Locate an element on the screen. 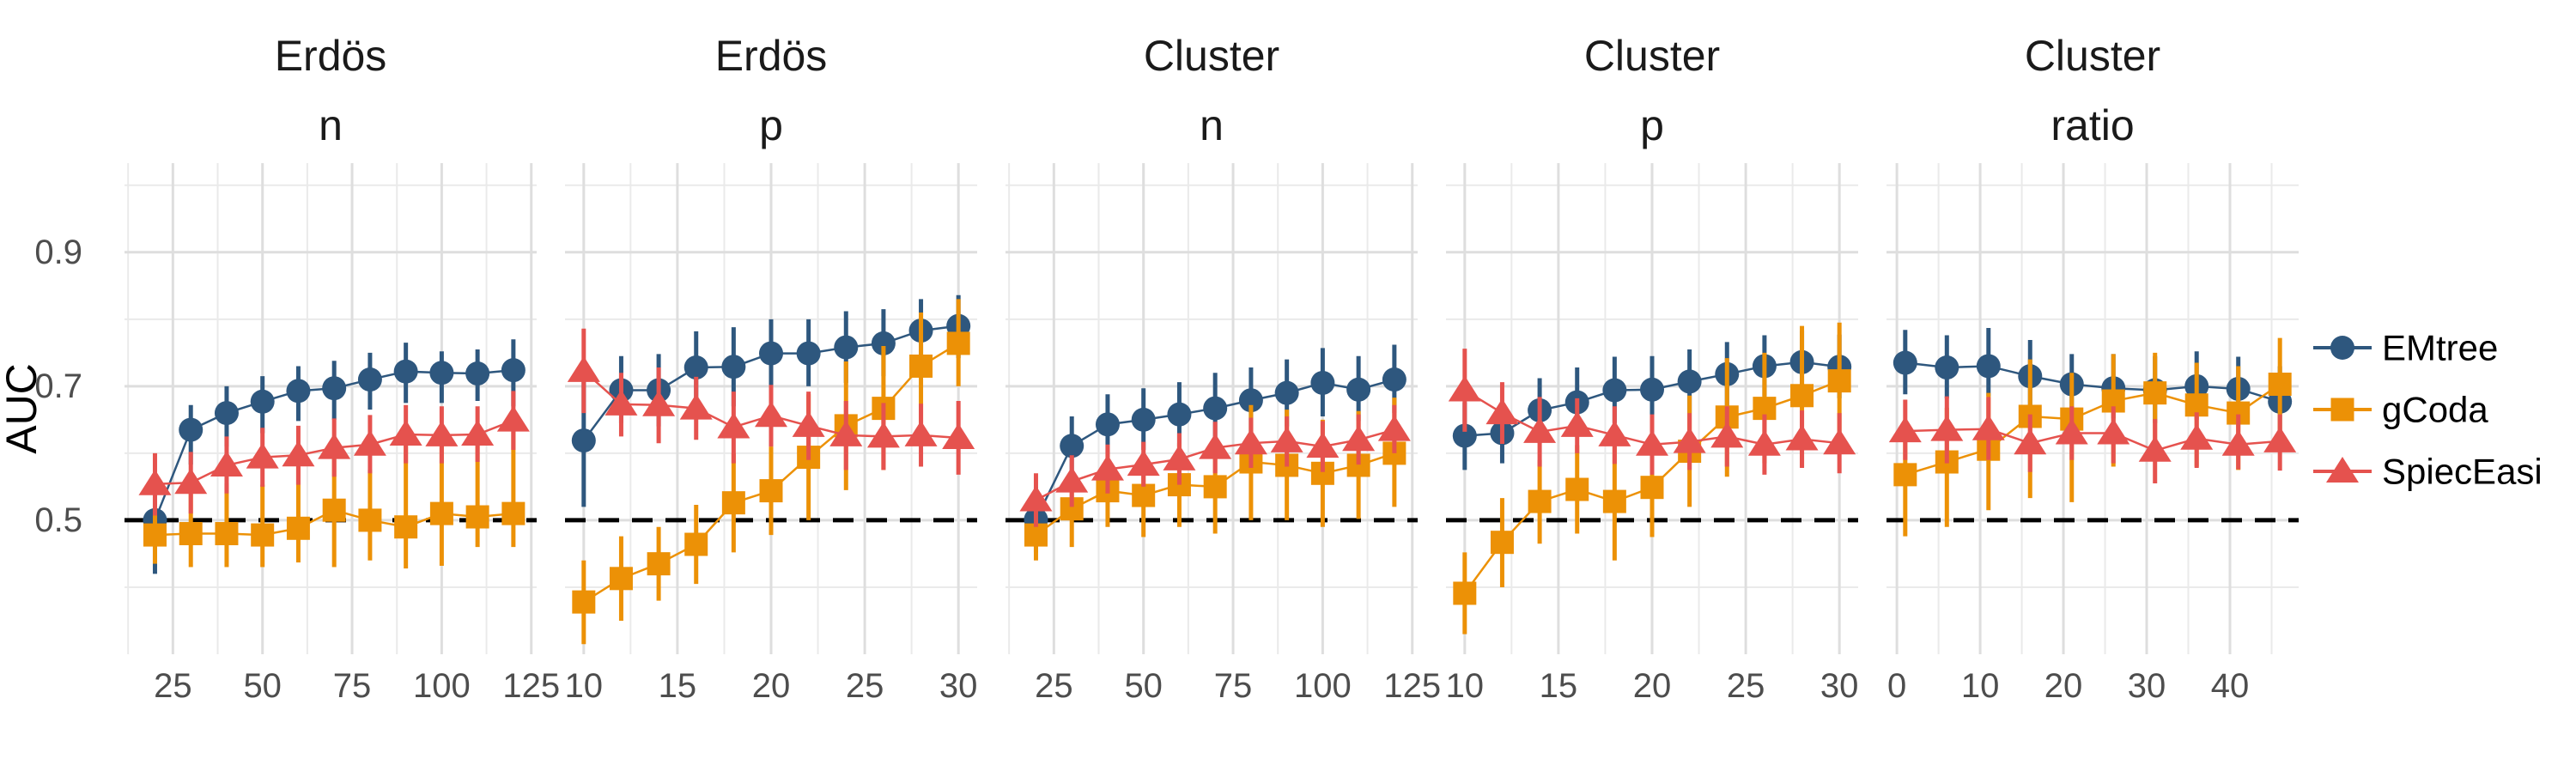 The width and height of the screenshot is (2576, 777). facet-title-top: Cluster is located at coordinates (2092, 56).